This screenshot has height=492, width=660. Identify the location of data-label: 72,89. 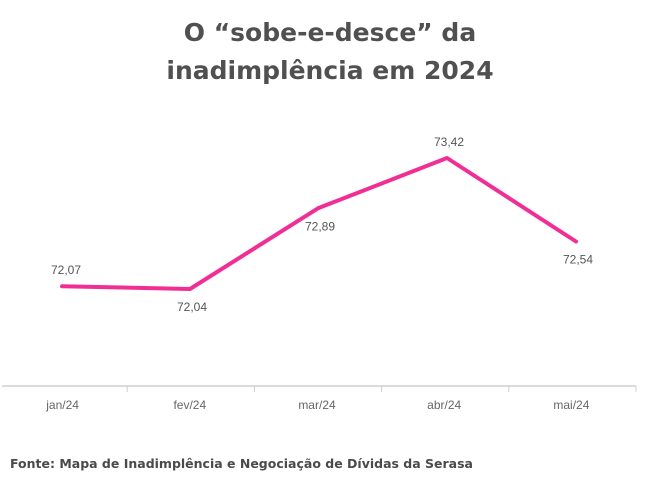
(320, 226).